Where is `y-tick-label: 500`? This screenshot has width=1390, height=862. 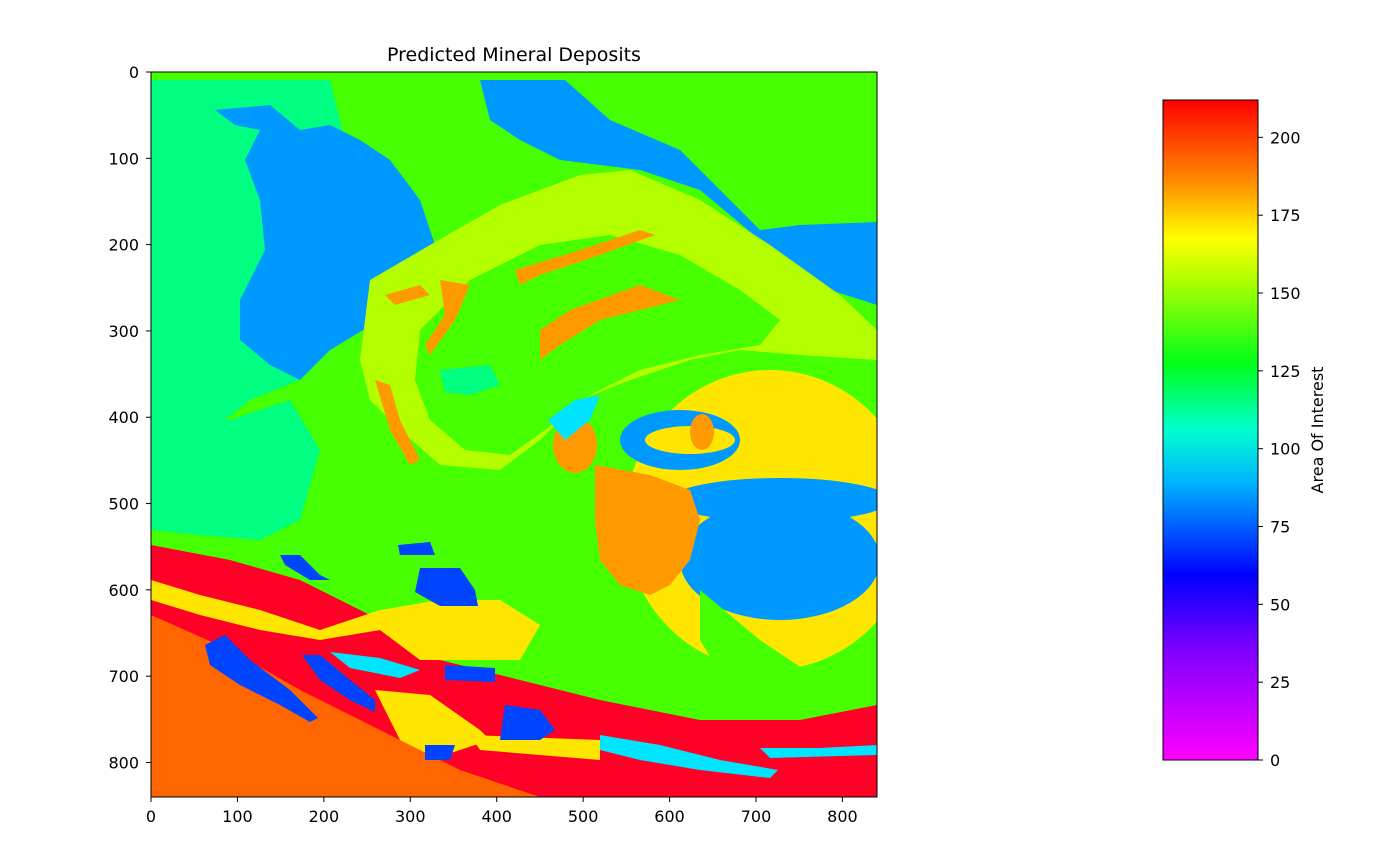 y-tick-label: 500 is located at coordinates (123, 504).